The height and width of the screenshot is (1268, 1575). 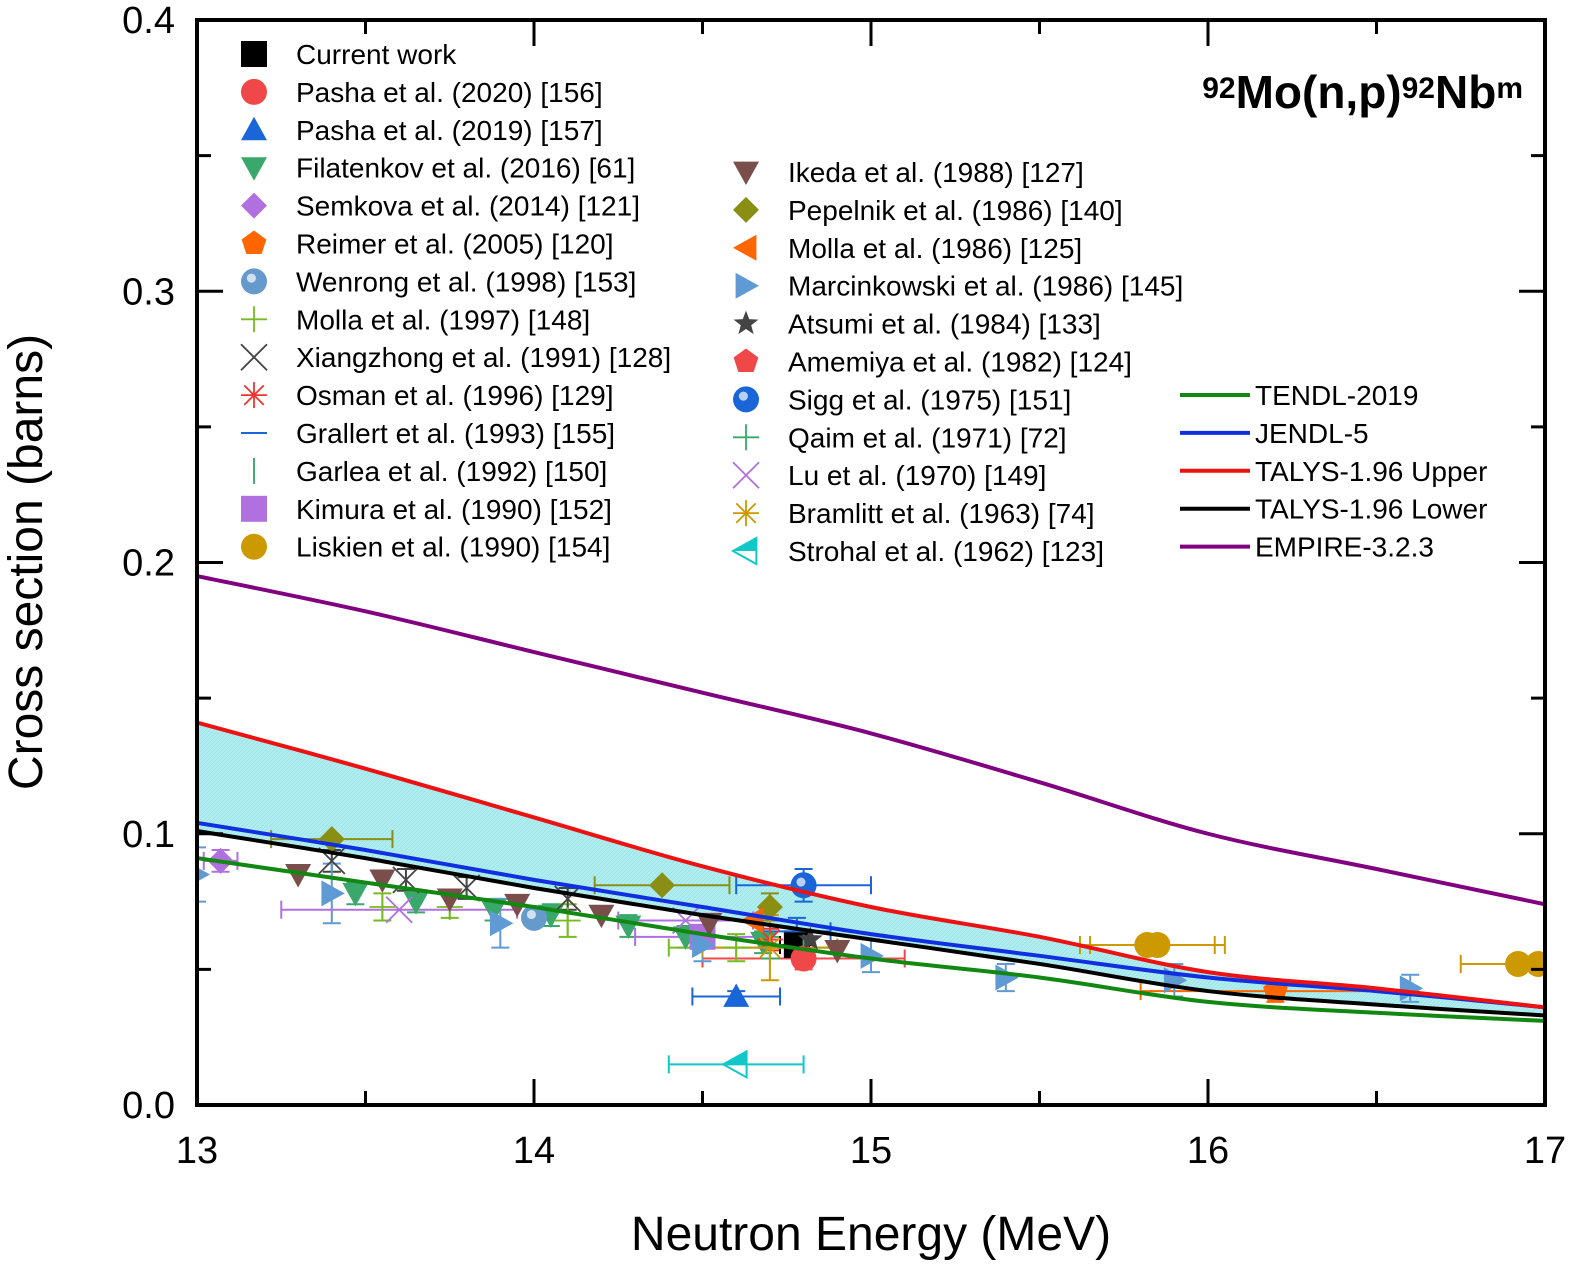 I want to click on legend-label: Xiangzhong et al. (1991) [128], so click(x=483, y=357).